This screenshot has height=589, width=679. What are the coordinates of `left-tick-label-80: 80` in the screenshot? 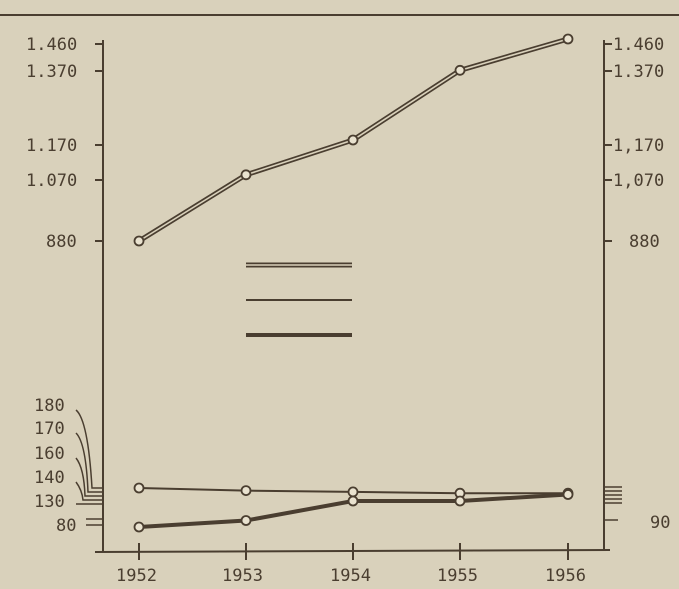 It's located at (66, 526).